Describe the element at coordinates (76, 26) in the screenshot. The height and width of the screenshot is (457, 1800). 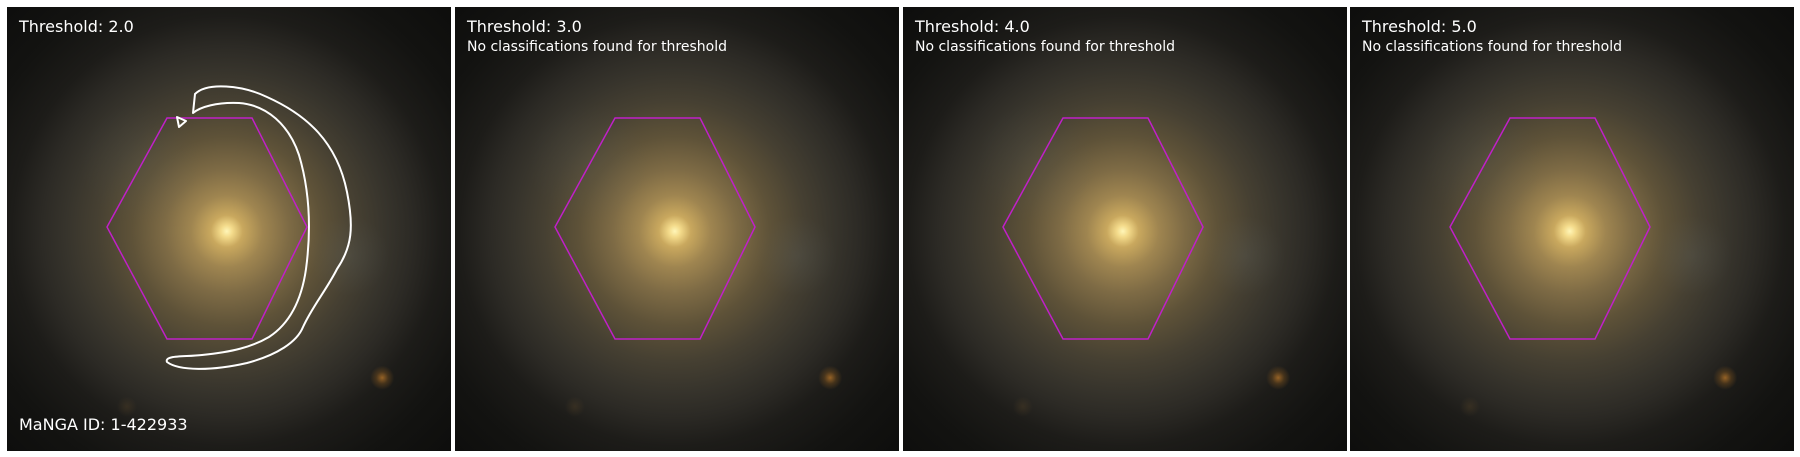
I see `threshold-label: Threshold: 2.0` at that location.